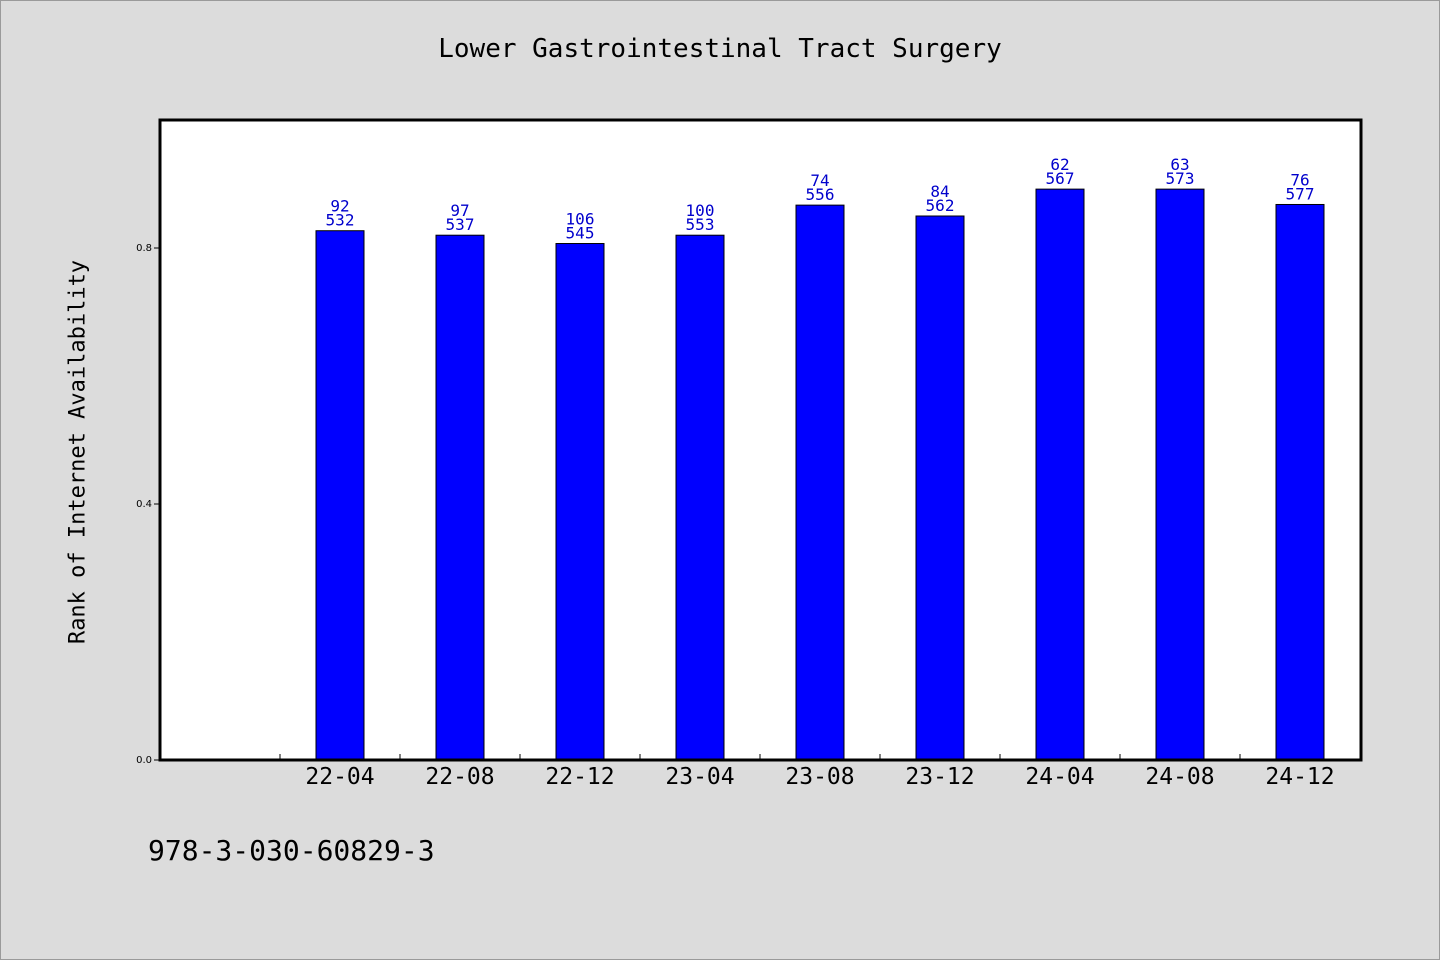 The width and height of the screenshot is (1440, 960). What do you see at coordinates (460, 224) in the screenshot?
I see `bar-label-bottom: 537` at bounding box center [460, 224].